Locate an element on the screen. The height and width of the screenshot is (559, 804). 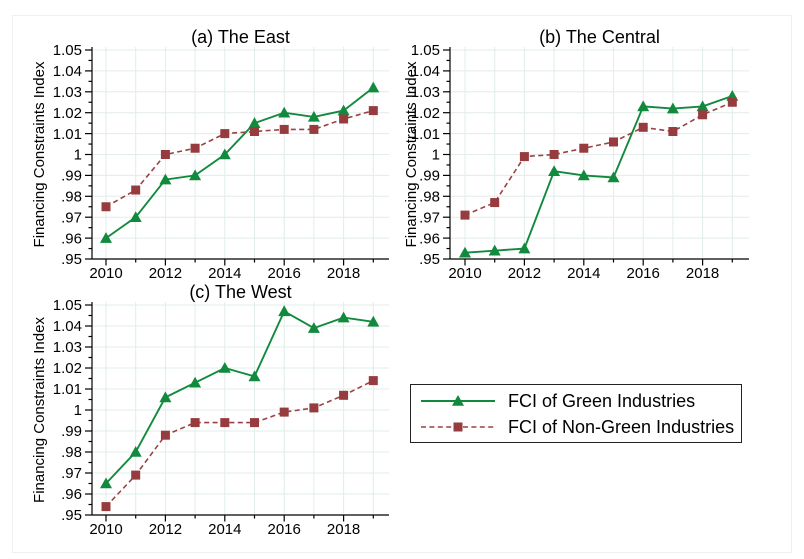
legend-entry-nongreen: FCI of Non-Green Industries is located at coordinates (580, 427).